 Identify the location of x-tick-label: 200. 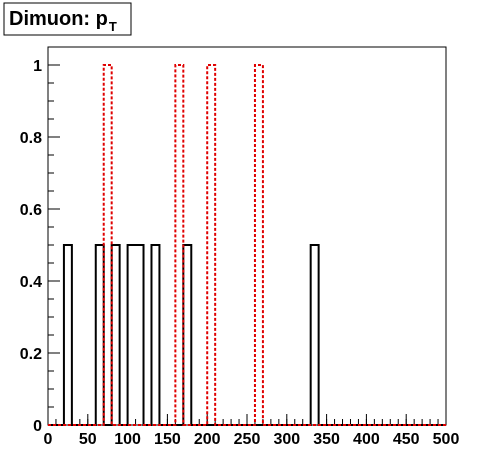
(207, 439).